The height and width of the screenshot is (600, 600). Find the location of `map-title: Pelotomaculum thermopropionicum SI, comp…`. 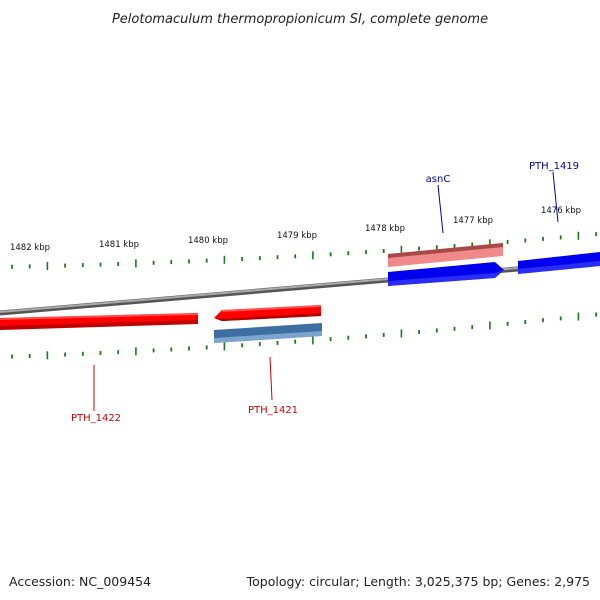

map-title: Pelotomaculum thermopropionicum SI, comp… is located at coordinates (300, 19).